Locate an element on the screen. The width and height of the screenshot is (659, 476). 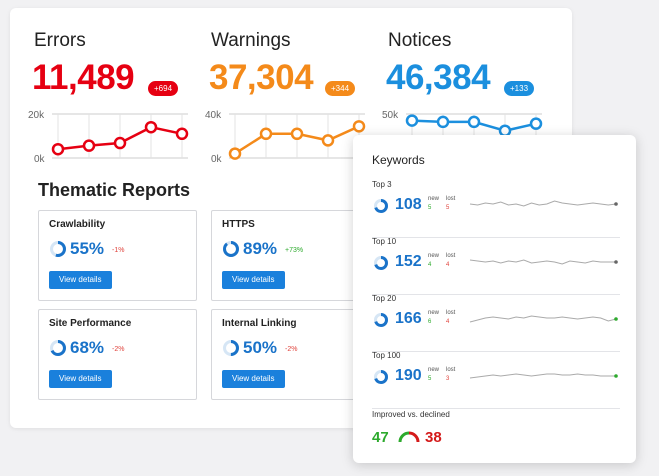
report-site-performance: Site Performance 68% -2% View details is located at coordinates (117, 354).